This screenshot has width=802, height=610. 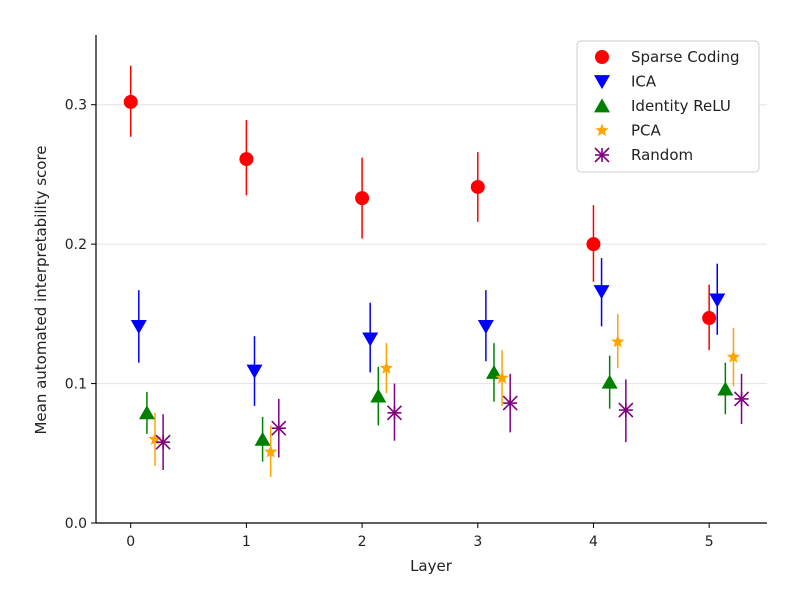 What do you see at coordinates (662, 155) in the screenshot?
I see `legend-label-random: Random` at bounding box center [662, 155].